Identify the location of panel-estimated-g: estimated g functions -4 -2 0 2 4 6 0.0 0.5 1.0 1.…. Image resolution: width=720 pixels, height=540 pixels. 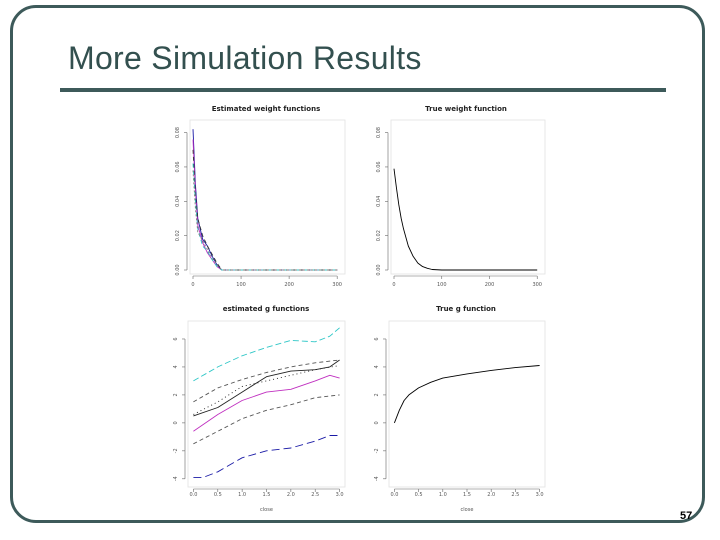
(259, 409).